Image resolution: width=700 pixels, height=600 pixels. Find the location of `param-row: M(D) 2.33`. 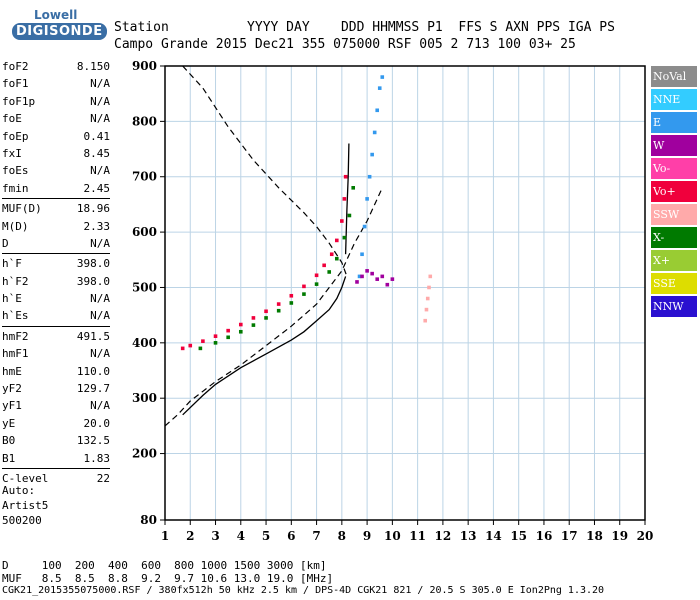

param-row: M(D) 2.33 is located at coordinates (56, 226).